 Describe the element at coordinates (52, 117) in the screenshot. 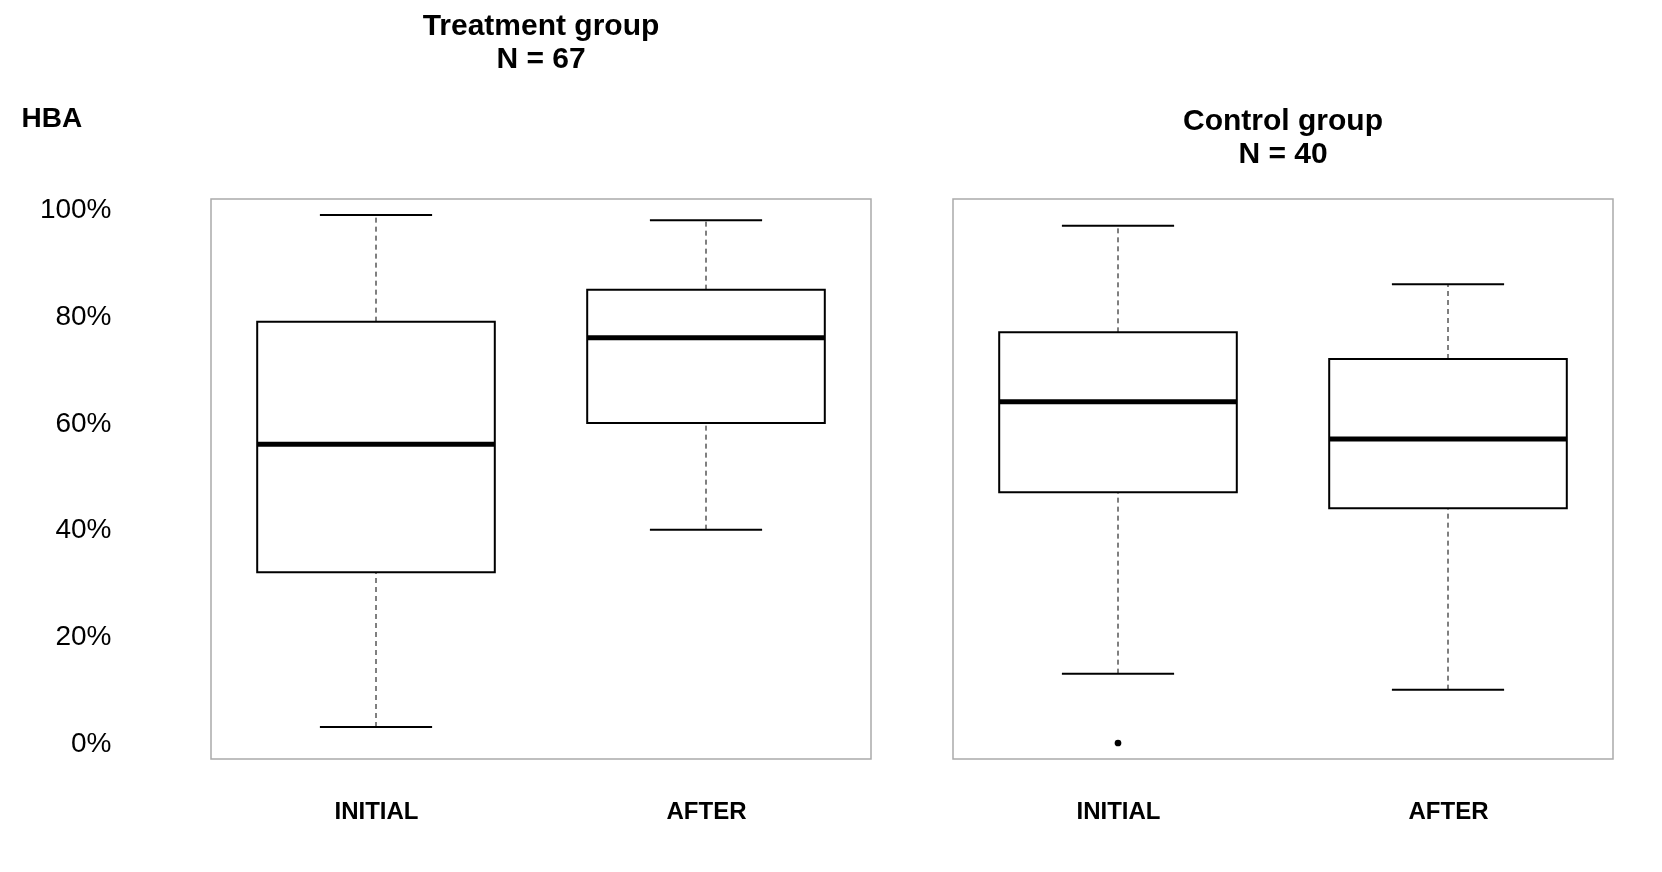

I see `y-axis-title: HBA` at that location.